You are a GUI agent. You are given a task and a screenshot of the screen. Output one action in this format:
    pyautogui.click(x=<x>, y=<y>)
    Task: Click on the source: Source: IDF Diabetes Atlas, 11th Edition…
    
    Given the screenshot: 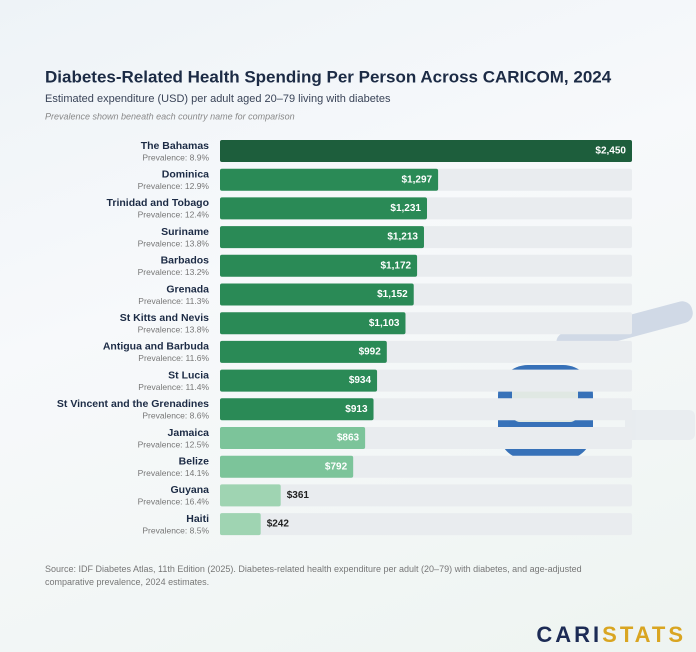 What is the action you would take?
    pyautogui.click(x=313, y=575)
    